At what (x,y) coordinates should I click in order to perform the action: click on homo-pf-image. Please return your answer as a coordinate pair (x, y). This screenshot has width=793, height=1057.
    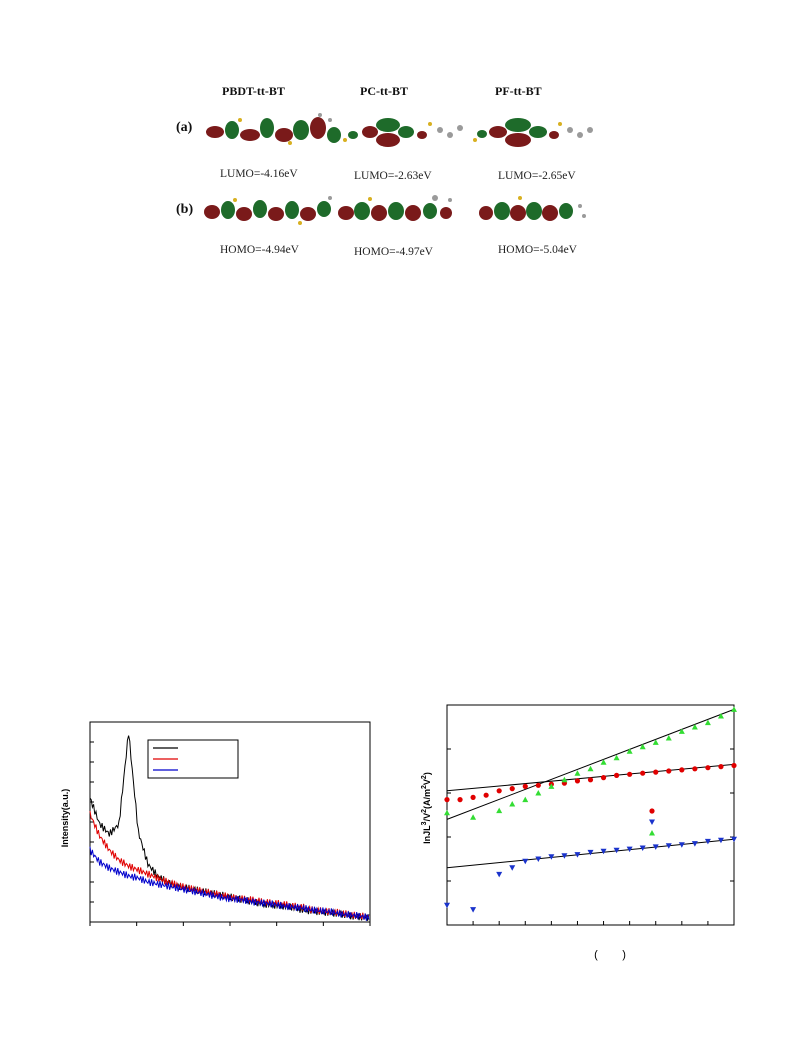
    Looking at the image, I should click on (532, 208).